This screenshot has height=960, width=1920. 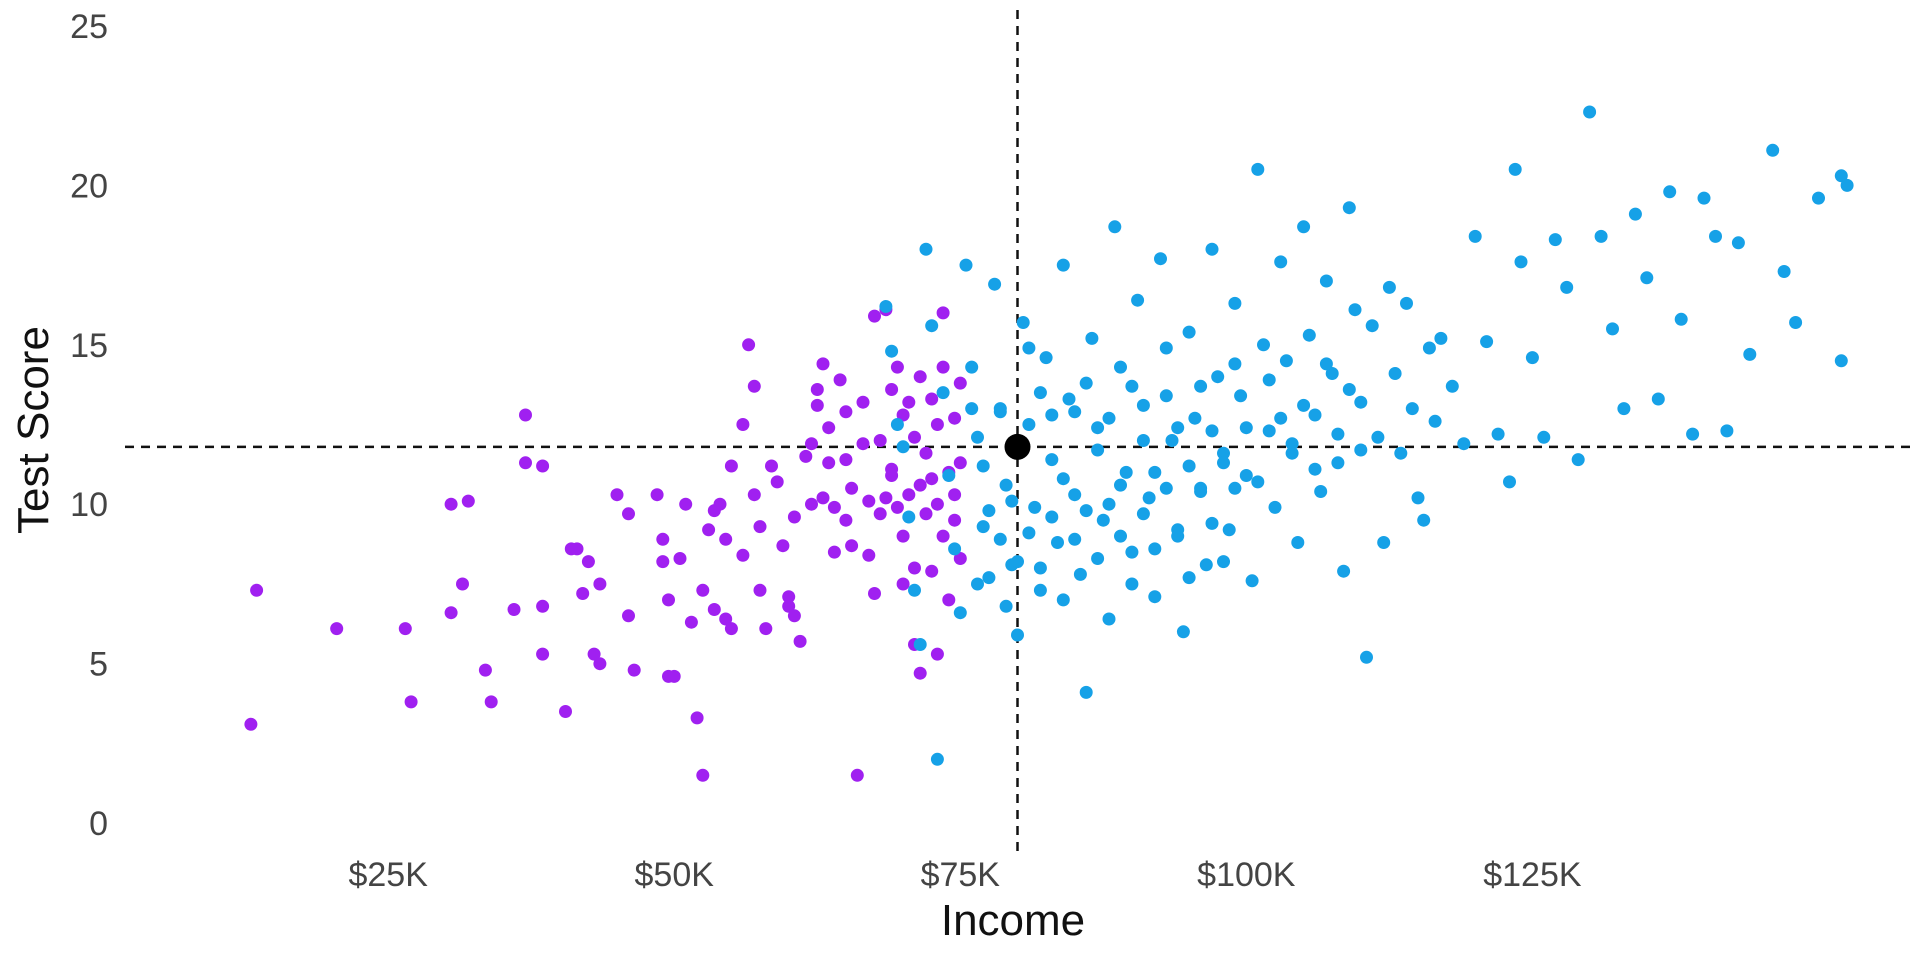 What do you see at coordinates (1013, 920) in the screenshot?
I see `x-axis-title: Income` at bounding box center [1013, 920].